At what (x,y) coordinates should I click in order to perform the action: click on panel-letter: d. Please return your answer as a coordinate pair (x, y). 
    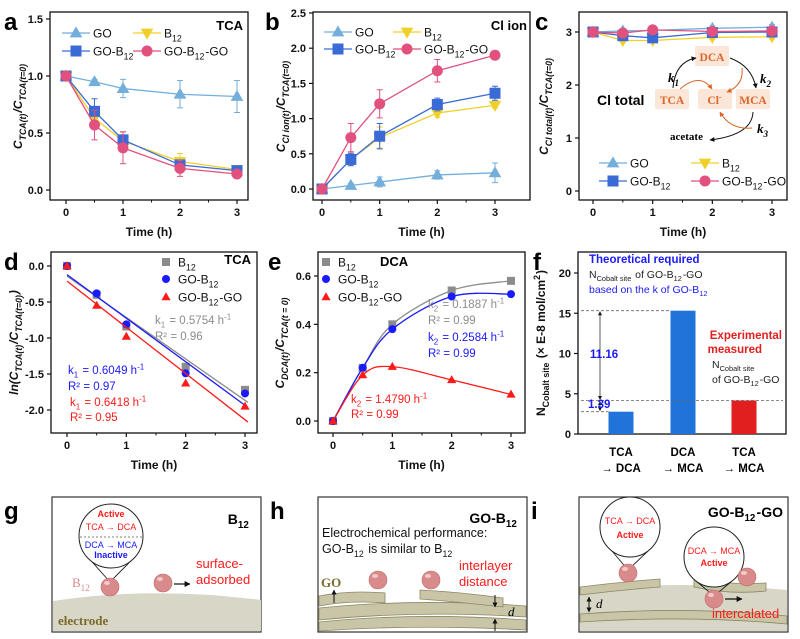
    Looking at the image, I should click on (11, 262).